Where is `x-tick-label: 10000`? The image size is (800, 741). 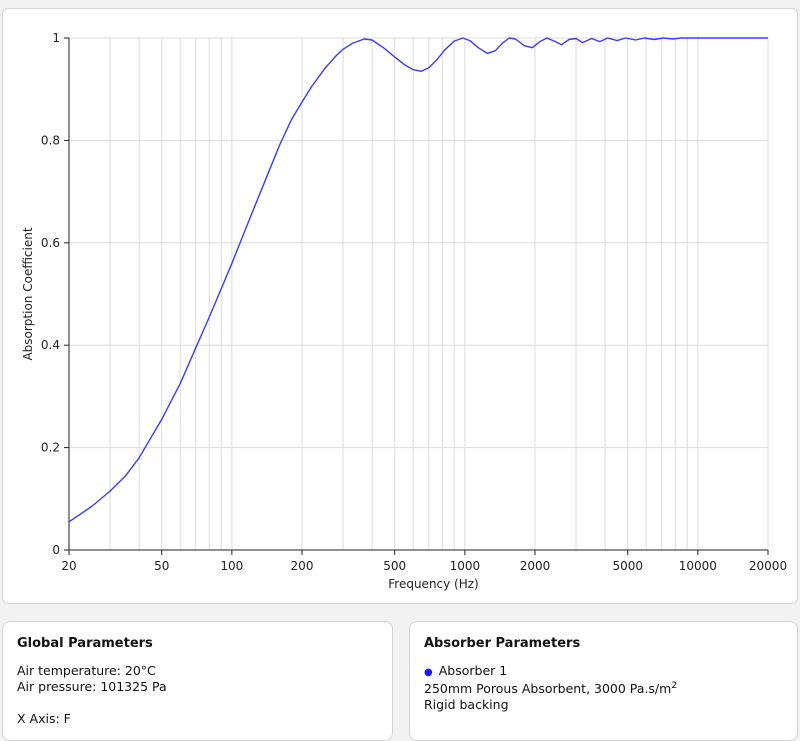 x-tick-label: 10000 is located at coordinates (698, 566).